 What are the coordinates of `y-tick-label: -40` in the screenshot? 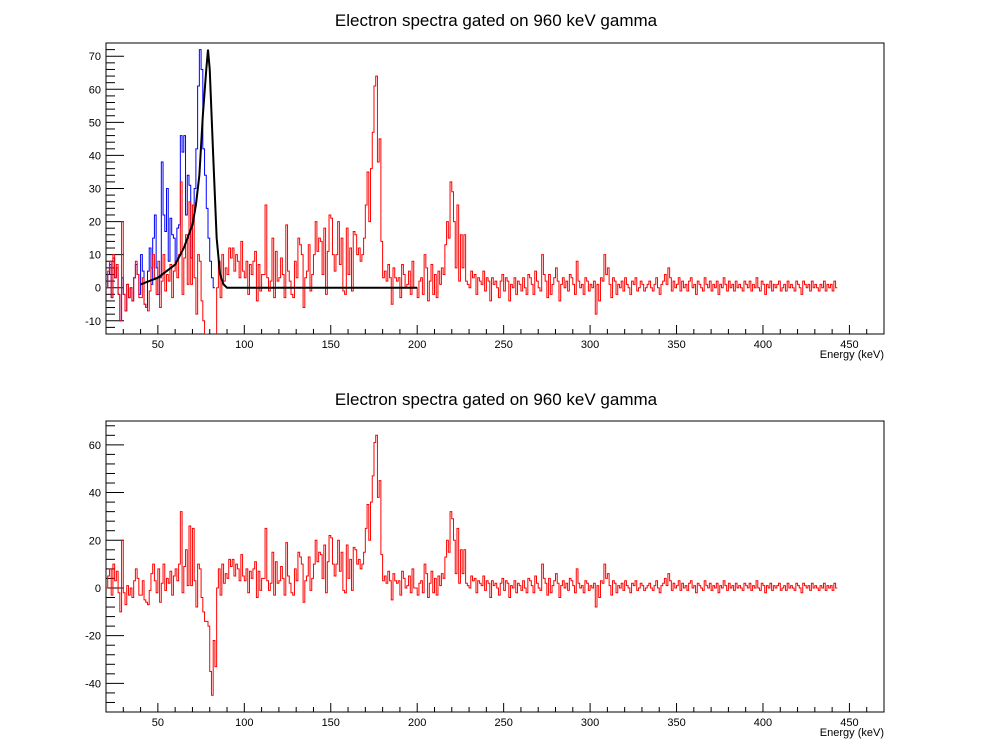 It's located at (93, 684).